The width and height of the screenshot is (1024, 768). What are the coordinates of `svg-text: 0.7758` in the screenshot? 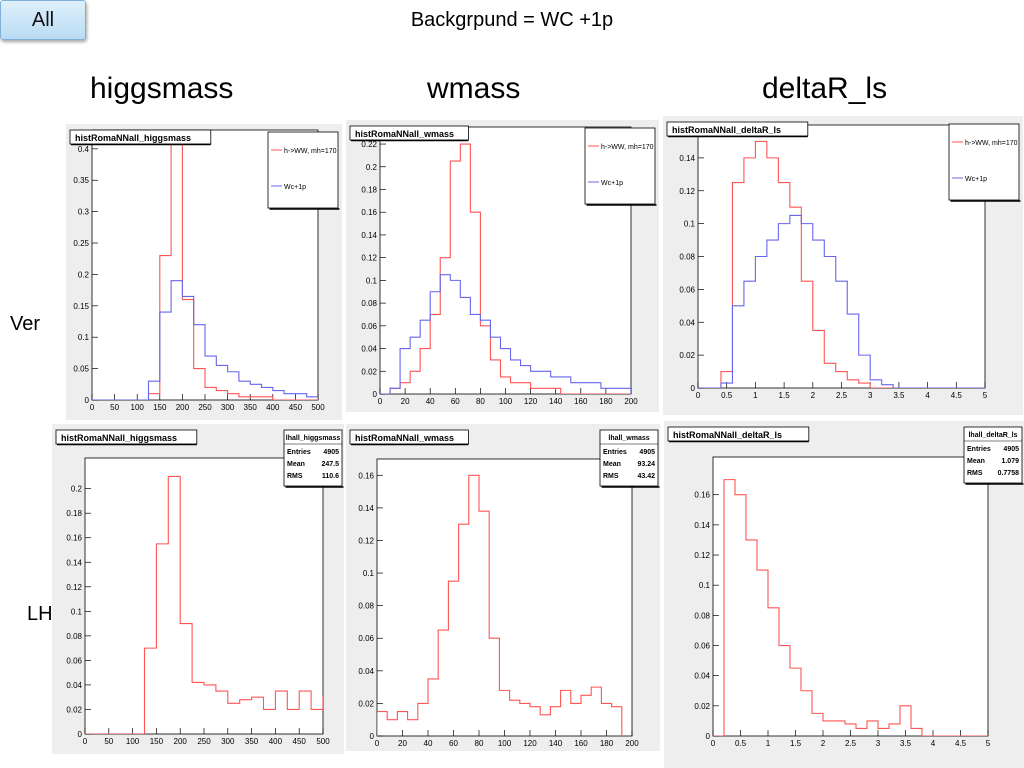 It's located at (1009, 473).